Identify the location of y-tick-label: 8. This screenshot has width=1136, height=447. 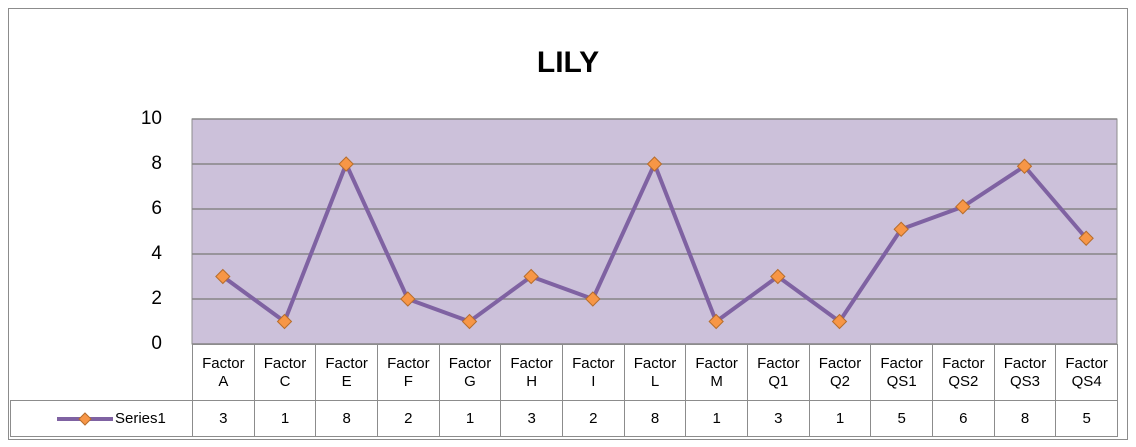
(156, 163).